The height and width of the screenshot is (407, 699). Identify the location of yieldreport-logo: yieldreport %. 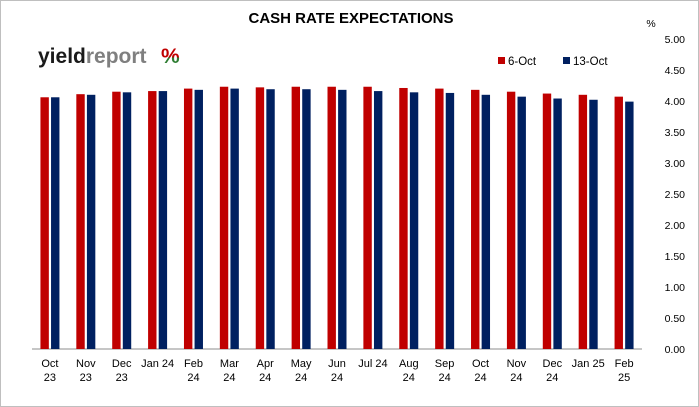
(109, 56).